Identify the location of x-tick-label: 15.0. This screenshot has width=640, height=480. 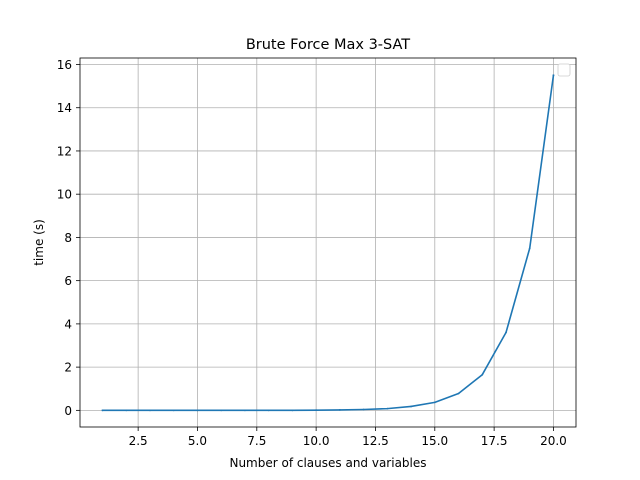
(434, 441).